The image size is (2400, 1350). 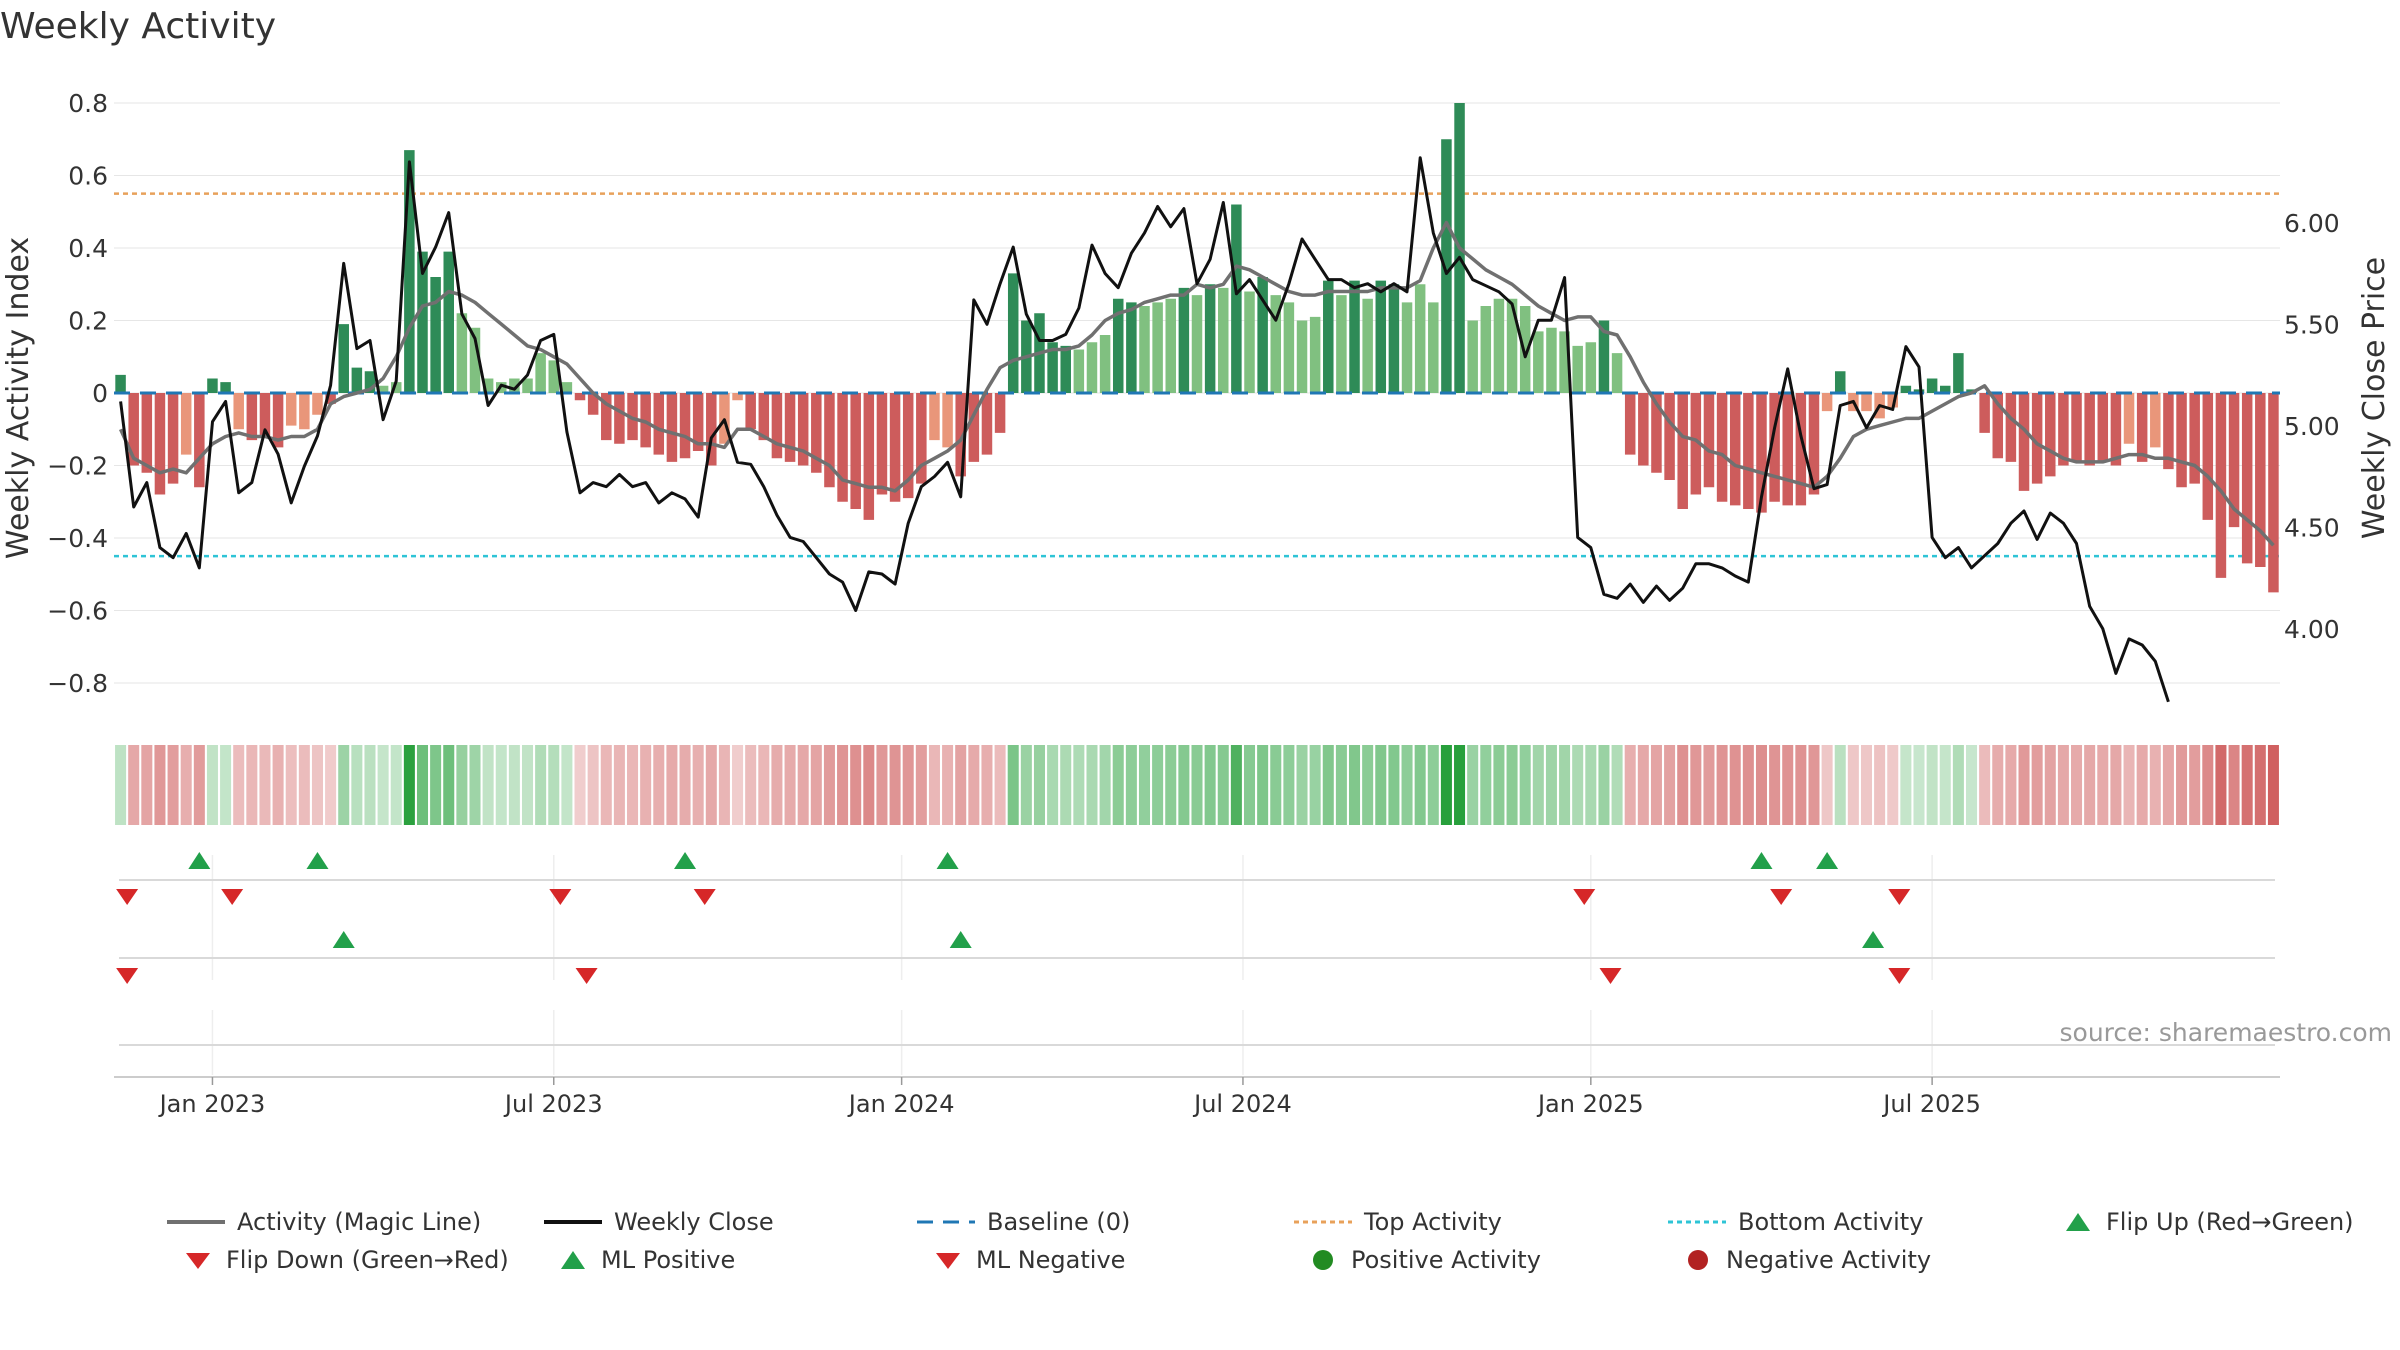 I want to click on legend-item-flip-up: Flip Up (Red→Green), so click(x=2207, y=1222).